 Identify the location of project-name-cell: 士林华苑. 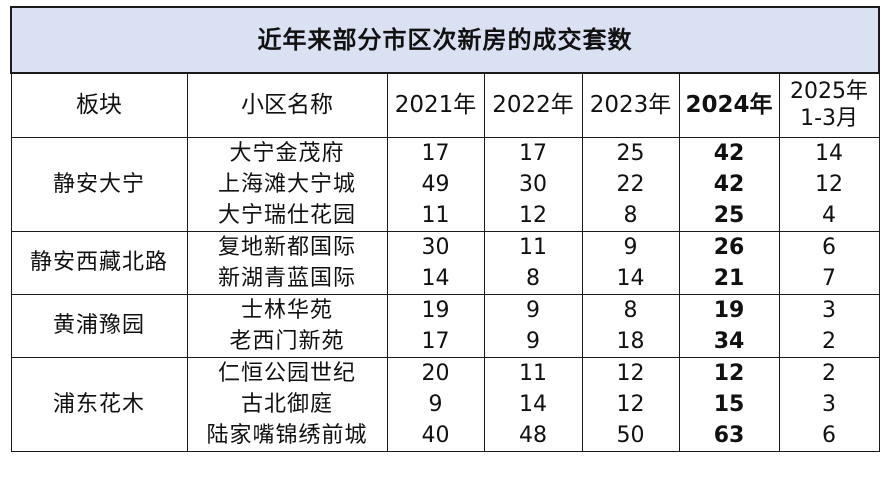
(287, 310).